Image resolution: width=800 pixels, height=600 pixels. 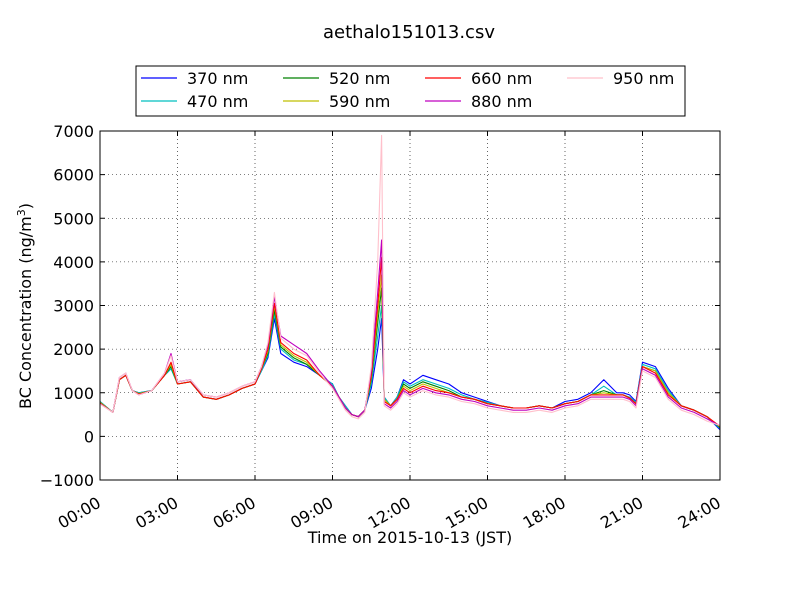 What do you see at coordinates (73, 349) in the screenshot?
I see `y-tick-label: 2000` at bounding box center [73, 349].